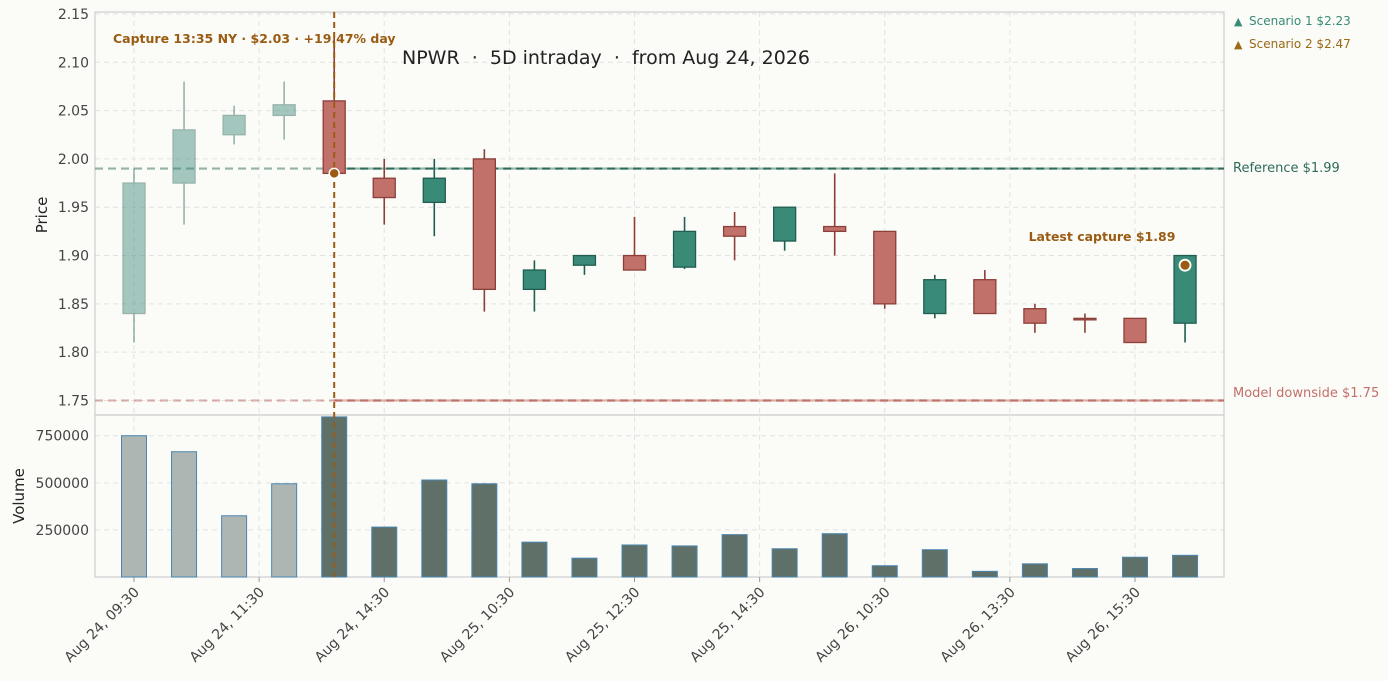 This screenshot has height=681, width=1388. What do you see at coordinates (73, 305) in the screenshot?
I see `price-tick-label: 1.85` at bounding box center [73, 305].